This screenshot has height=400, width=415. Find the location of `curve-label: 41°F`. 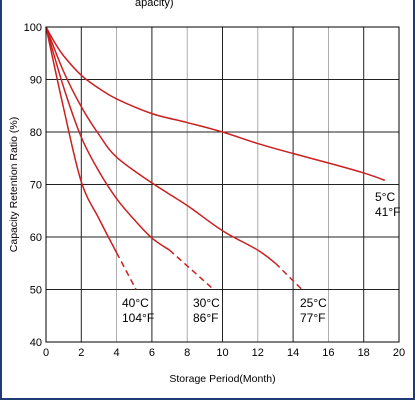

curve-label: 41°F is located at coordinates (387, 212).